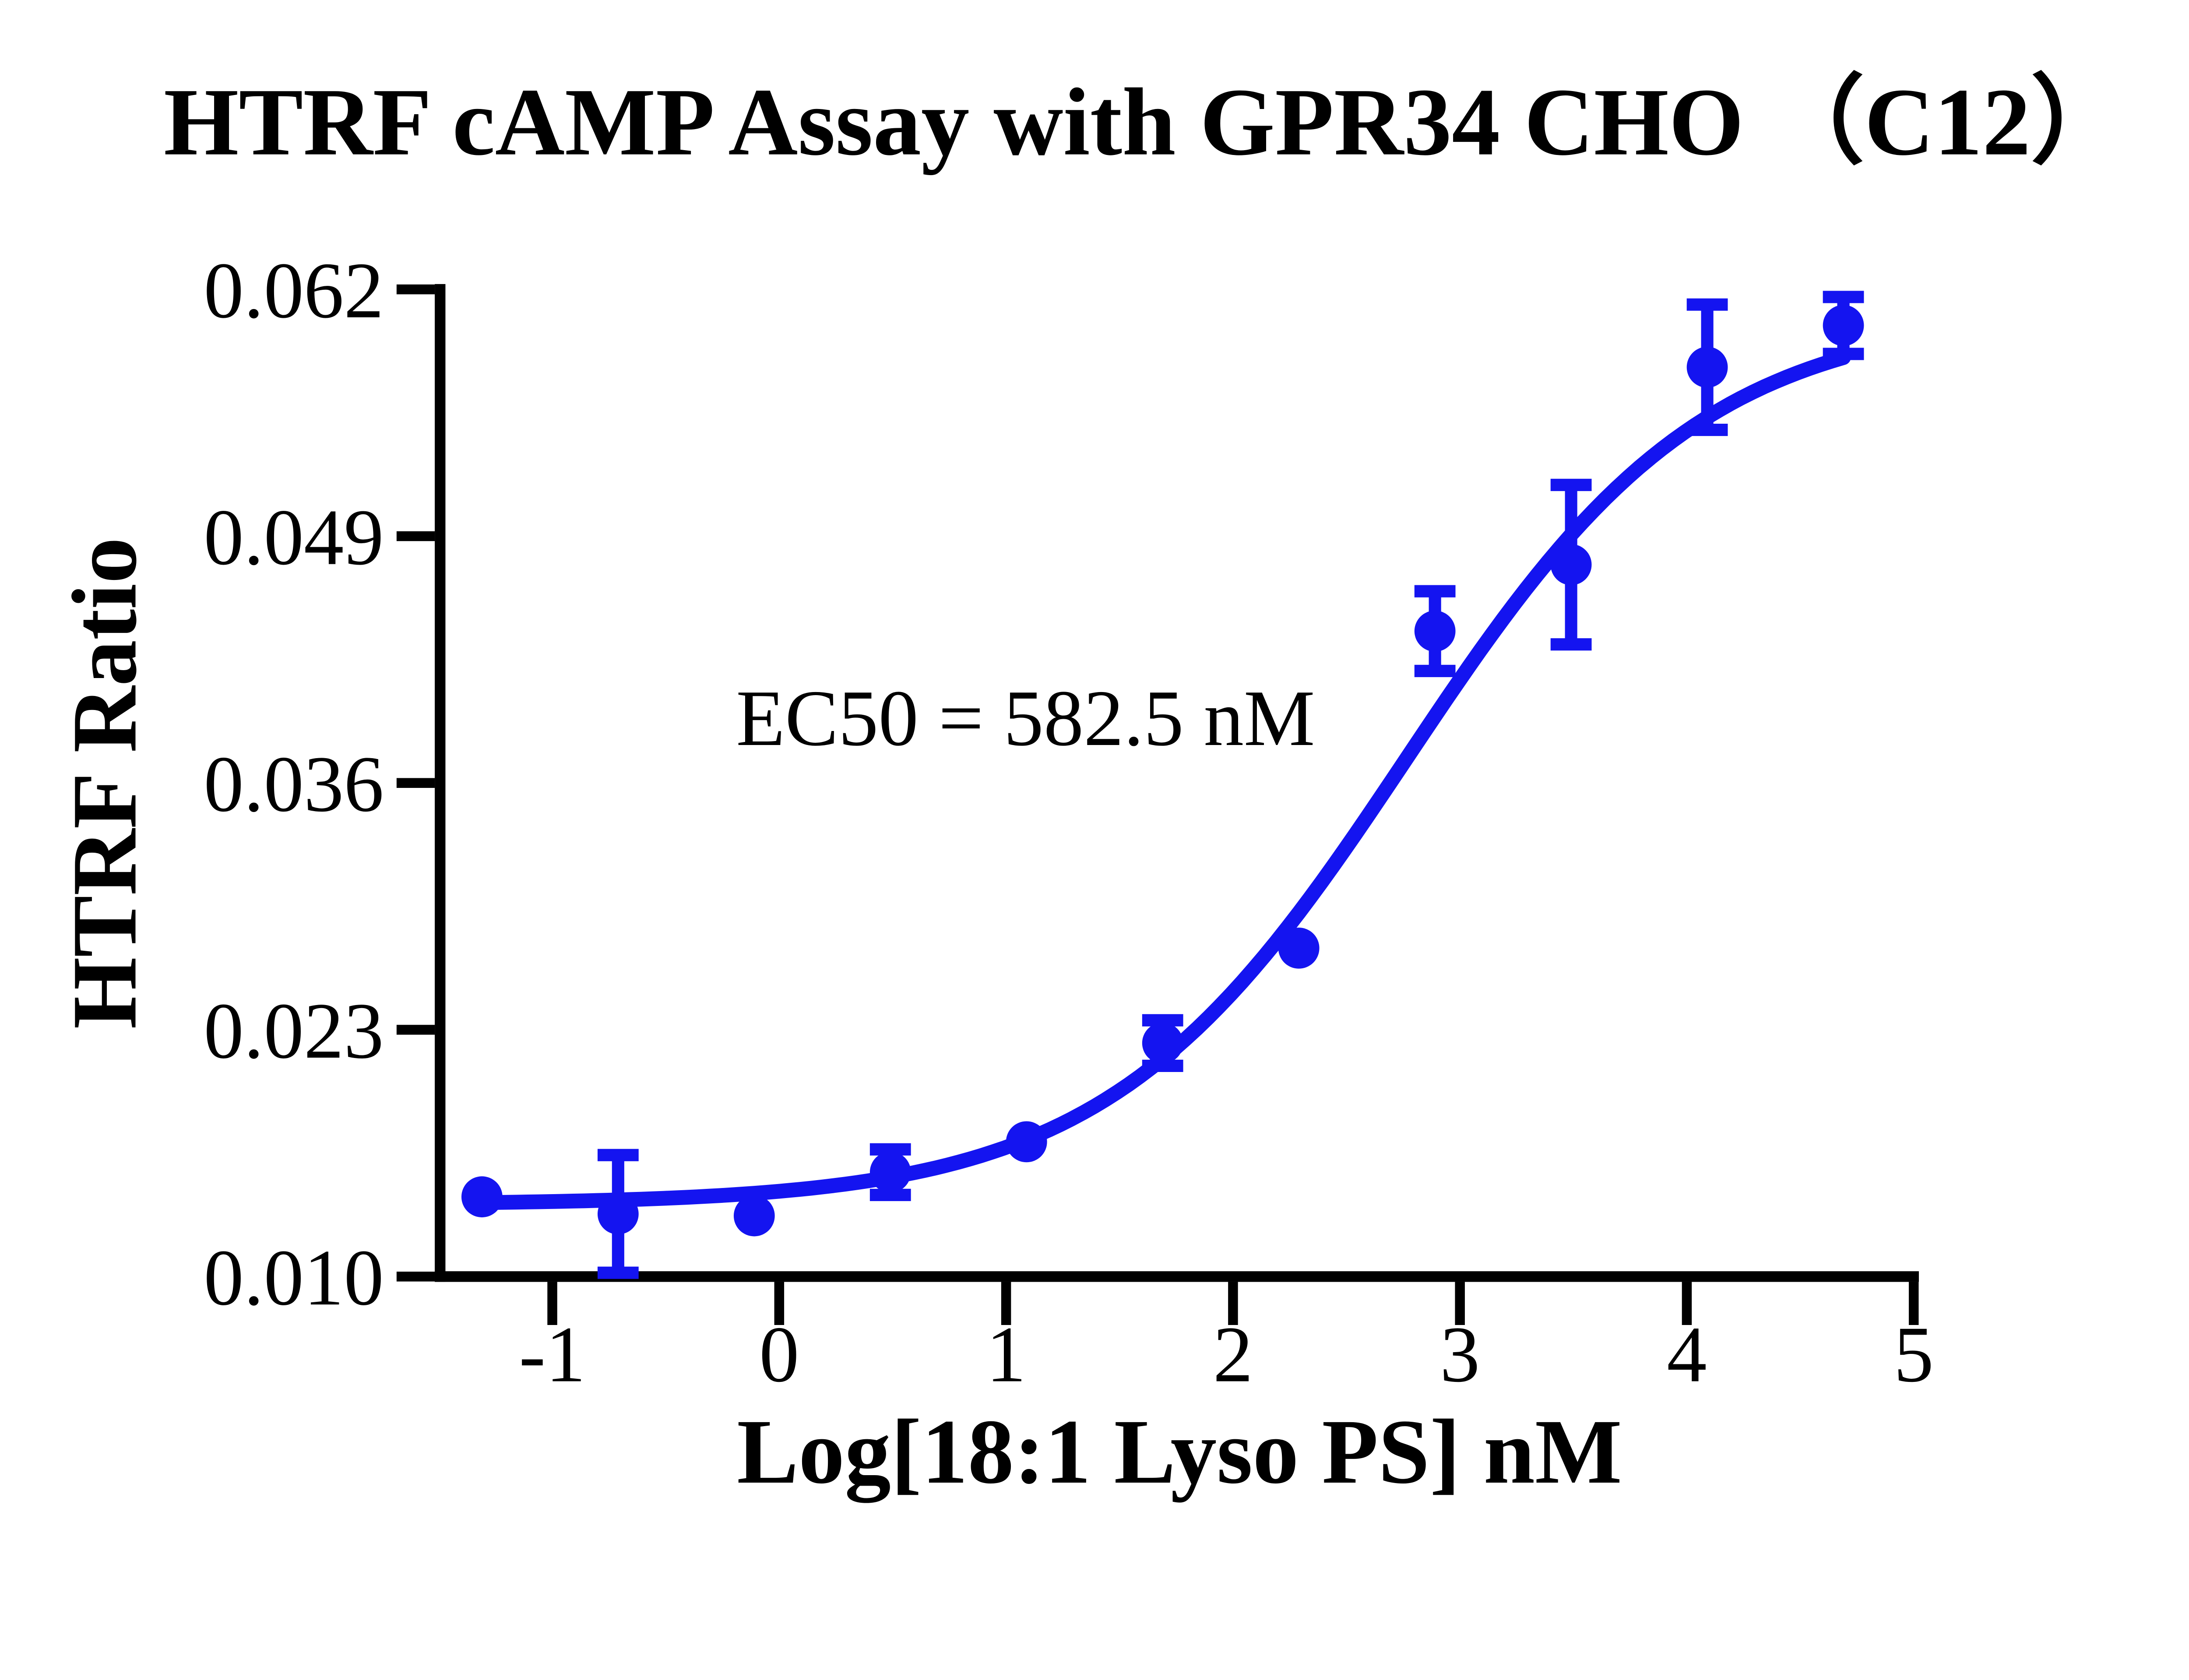  I want to click on y-tick-label: 0.062, so click(294, 290).